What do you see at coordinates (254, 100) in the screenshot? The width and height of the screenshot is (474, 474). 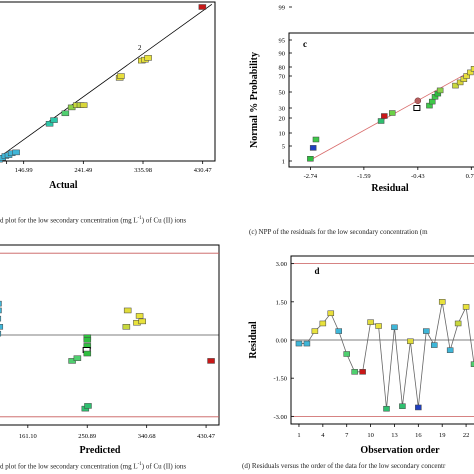 I see `y-axis-label-c: Normal % Probability` at bounding box center [254, 100].